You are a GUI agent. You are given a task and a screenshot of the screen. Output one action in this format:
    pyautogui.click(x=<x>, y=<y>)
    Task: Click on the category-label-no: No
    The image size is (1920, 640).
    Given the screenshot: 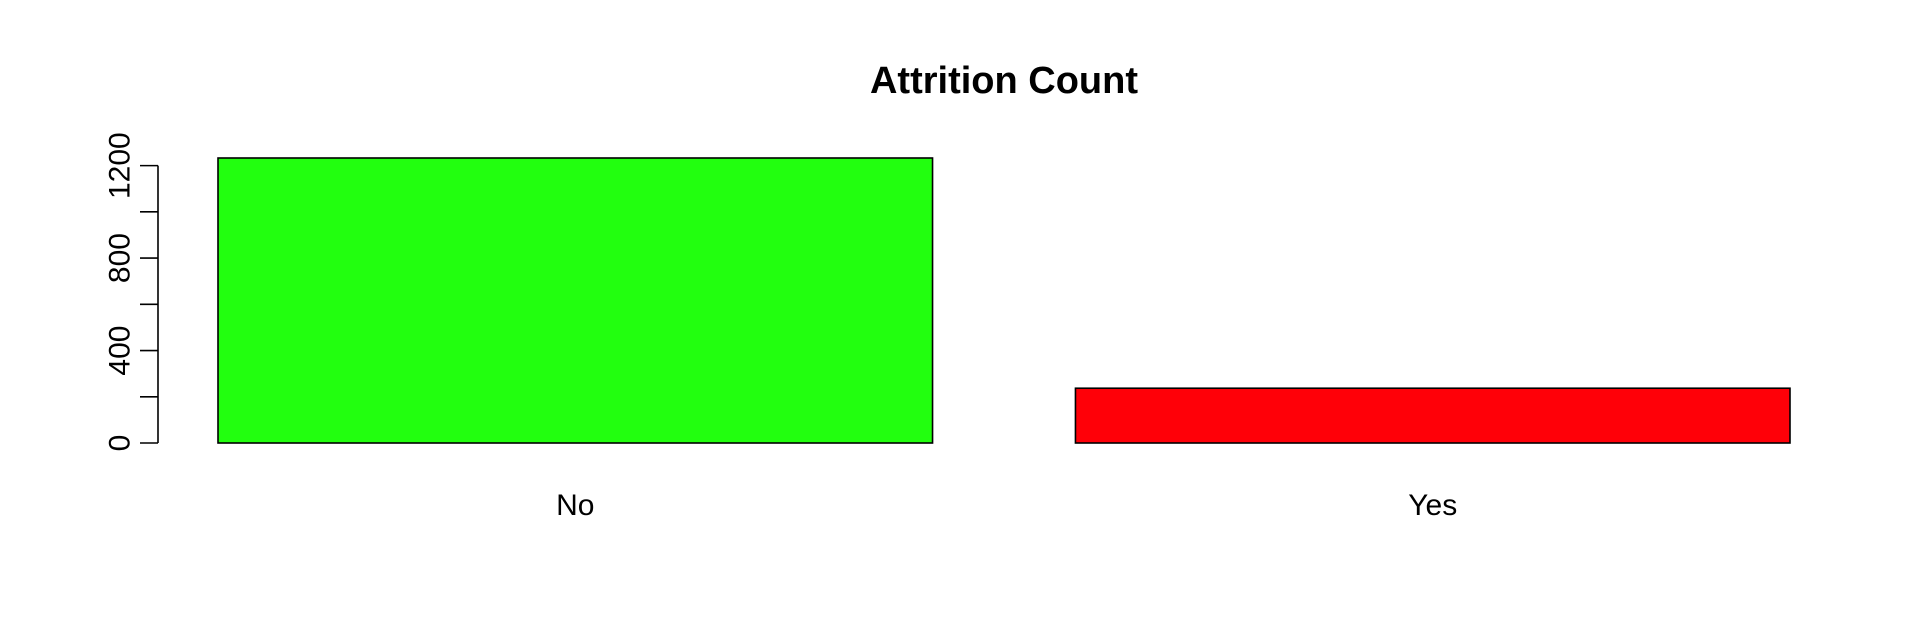 What is the action you would take?
    pyautogui.click(x=575, y=505)
    